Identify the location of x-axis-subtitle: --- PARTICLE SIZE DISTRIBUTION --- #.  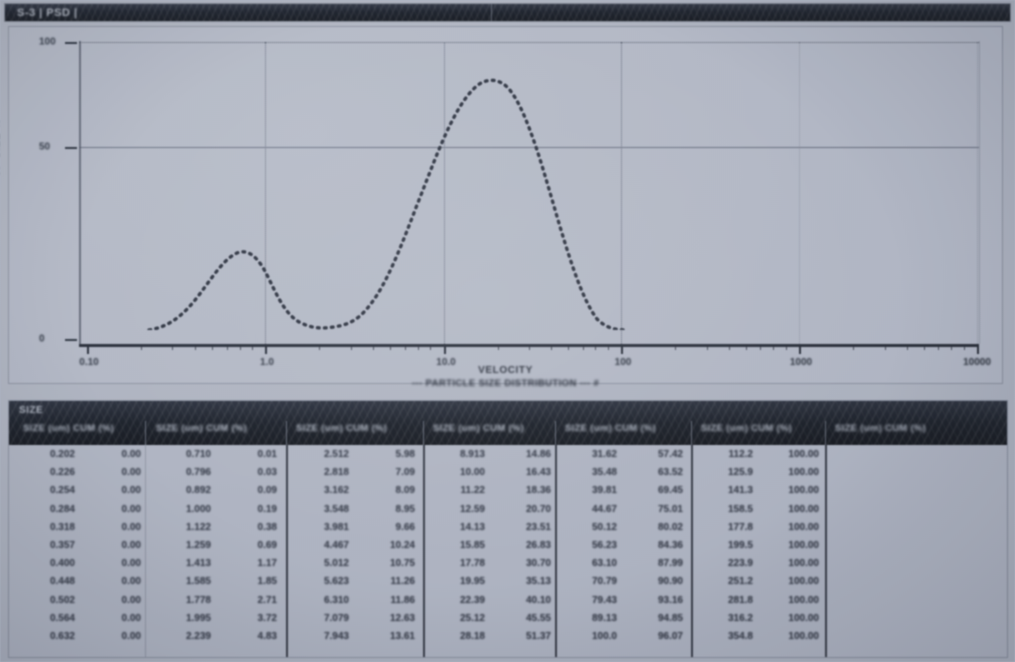
(505, 383).